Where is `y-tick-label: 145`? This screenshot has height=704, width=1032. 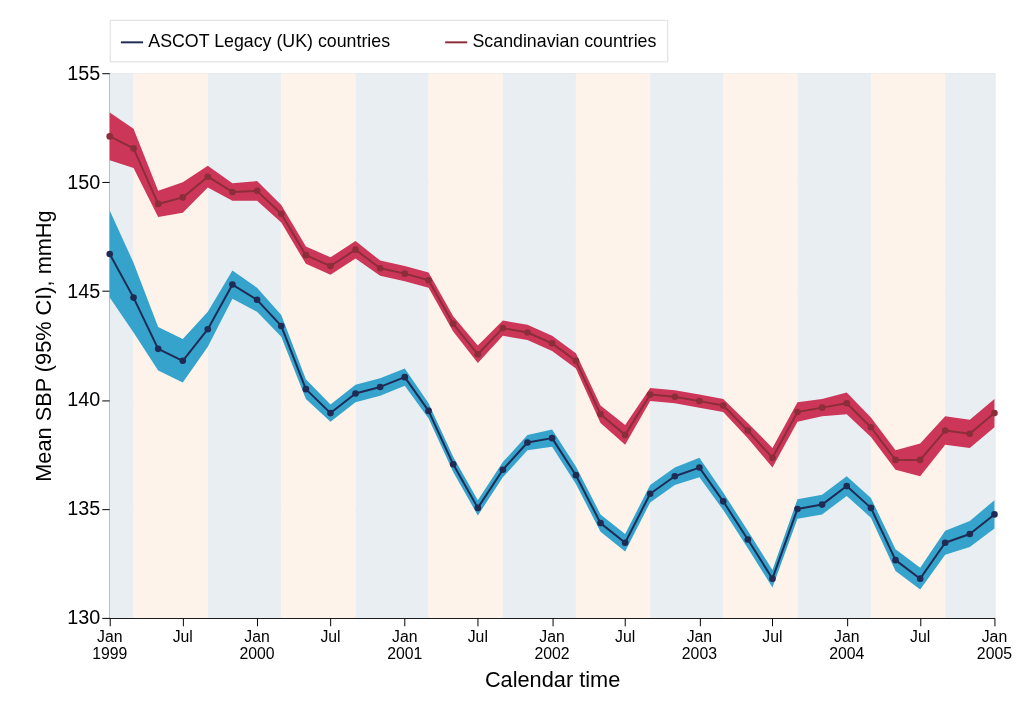
y-tick-label: 145 is located at coordinates (84, 290).